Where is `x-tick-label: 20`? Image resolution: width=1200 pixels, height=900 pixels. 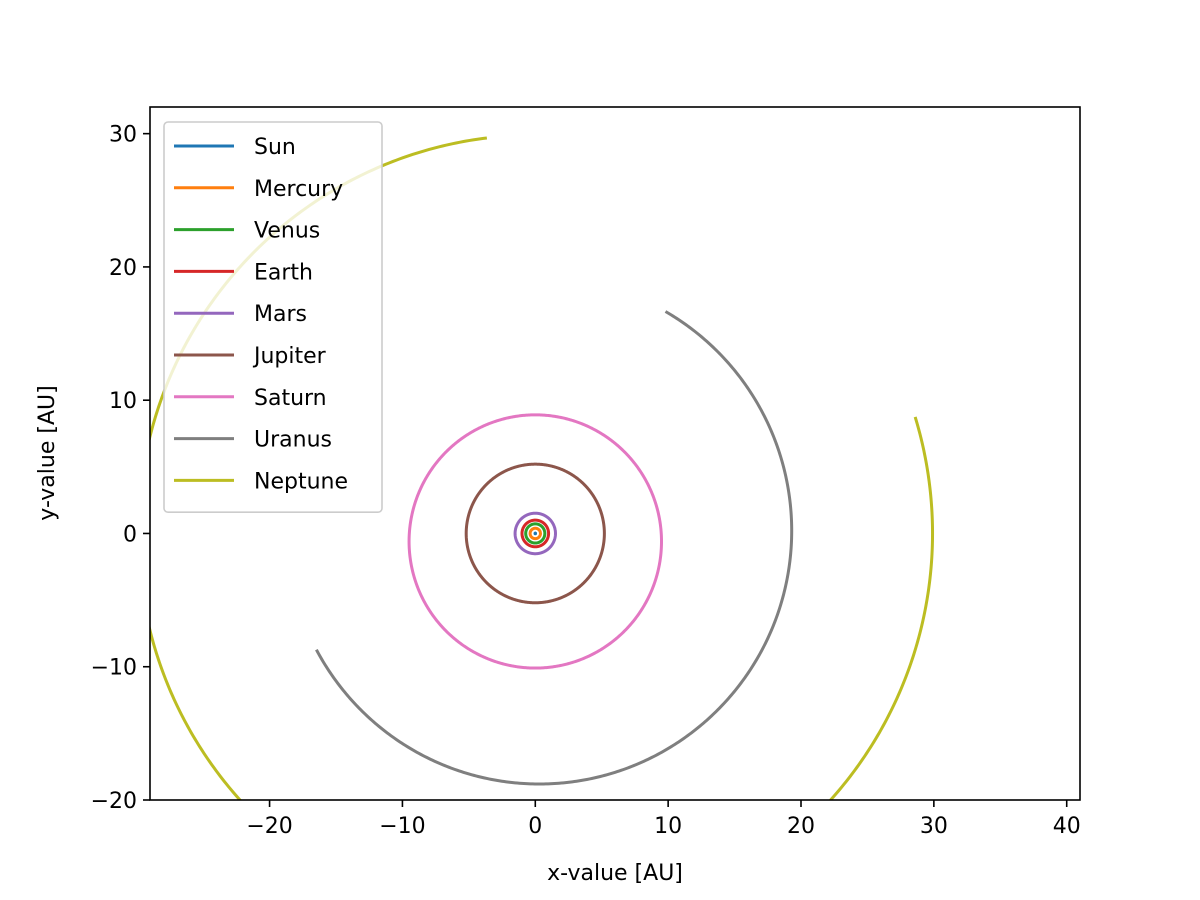 x-tick-label: 20 is located at coordinates (801, 826).